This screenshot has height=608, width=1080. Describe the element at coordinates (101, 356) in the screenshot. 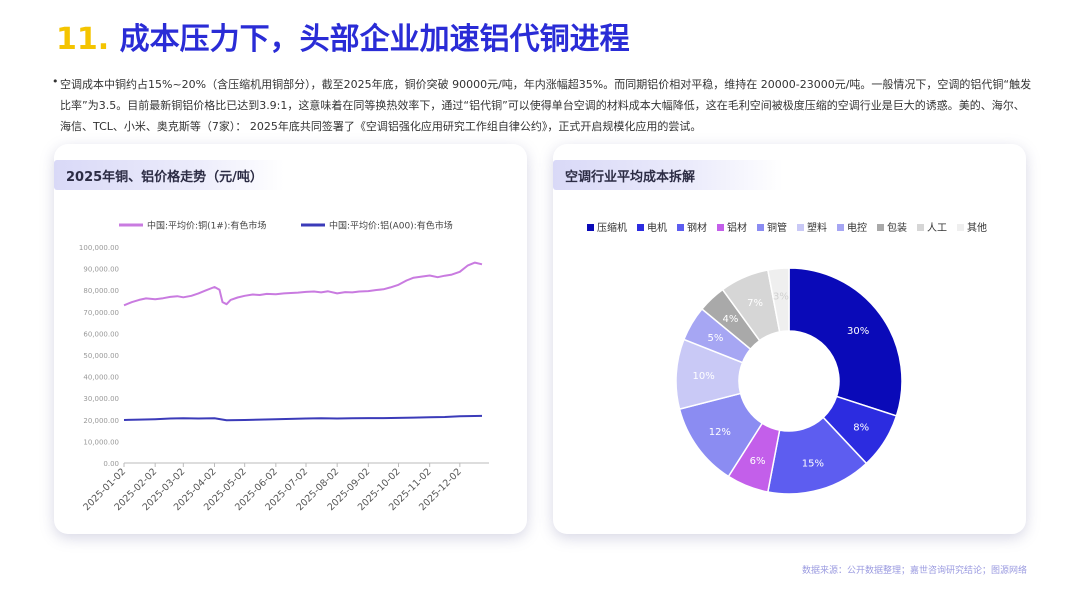

I see `y-tick-label: 50,000.00` at that location.